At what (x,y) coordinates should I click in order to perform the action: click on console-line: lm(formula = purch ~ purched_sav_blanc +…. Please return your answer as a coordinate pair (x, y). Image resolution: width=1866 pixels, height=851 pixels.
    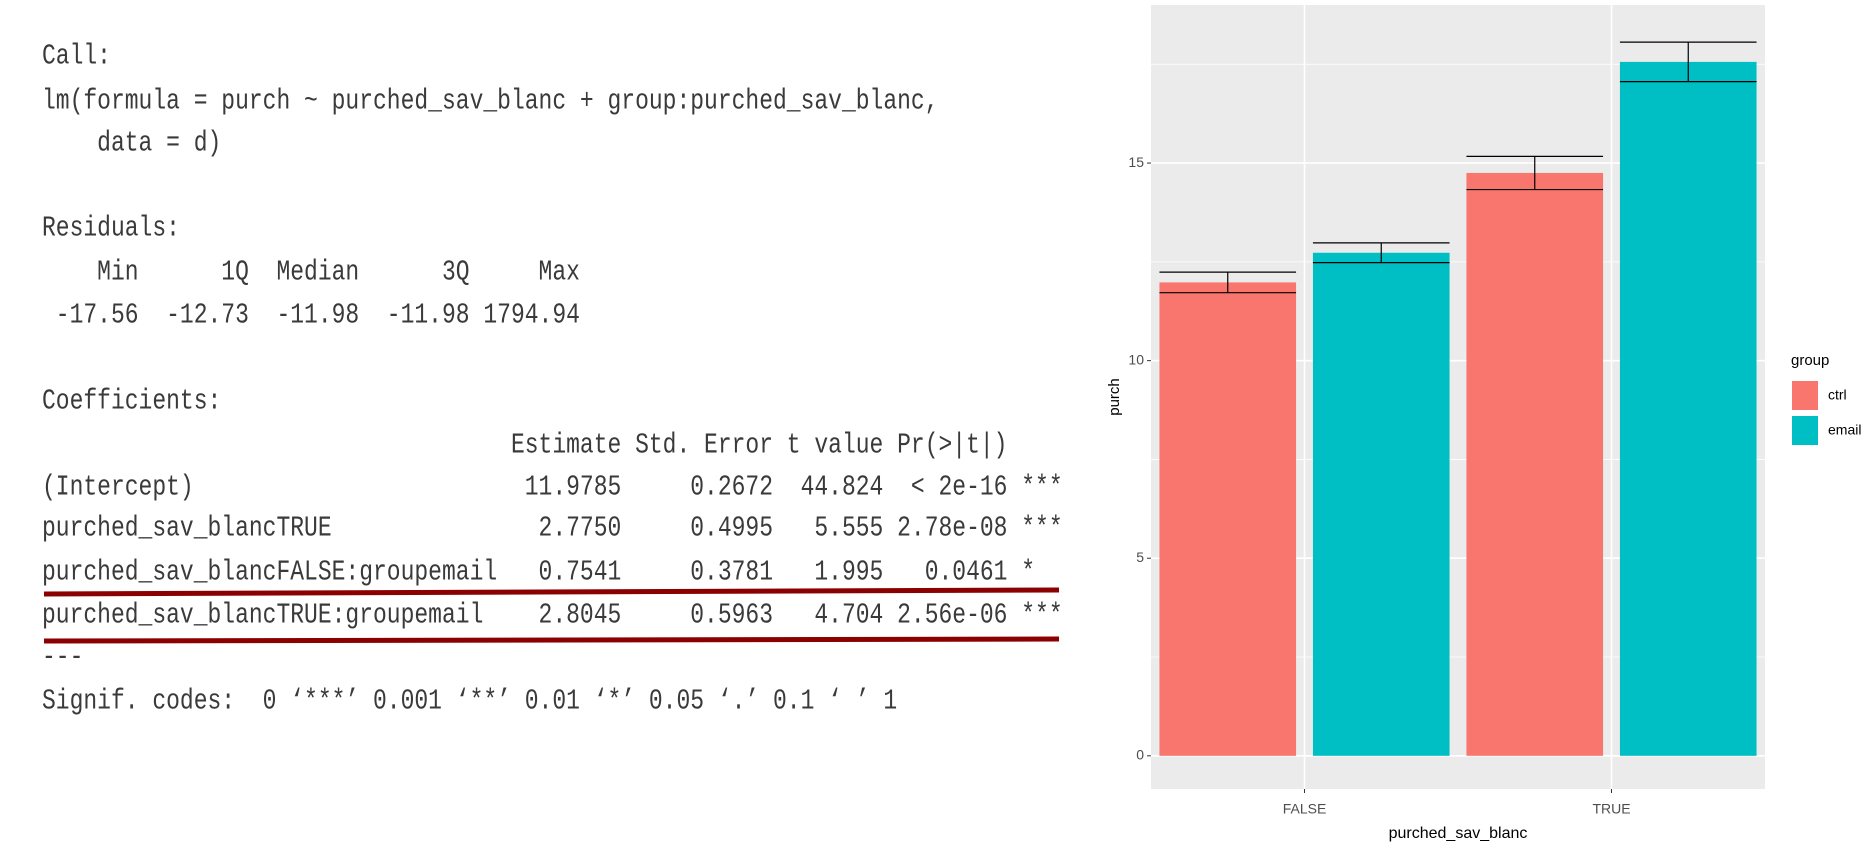
    Looking at the image, I should click on (490, 100).